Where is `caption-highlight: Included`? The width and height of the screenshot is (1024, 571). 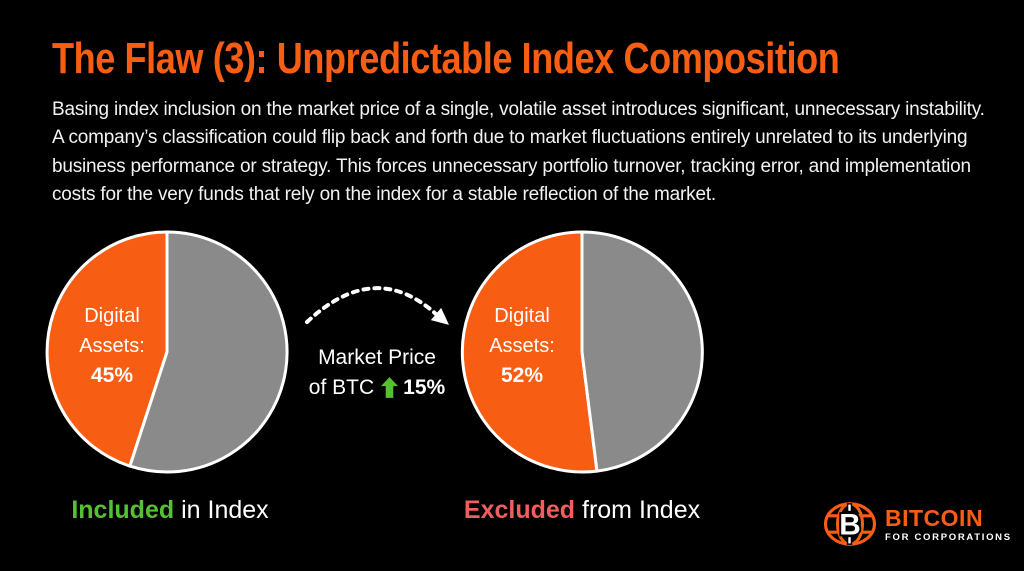
caption-highlight: Included is located at coordinates (123, 510).